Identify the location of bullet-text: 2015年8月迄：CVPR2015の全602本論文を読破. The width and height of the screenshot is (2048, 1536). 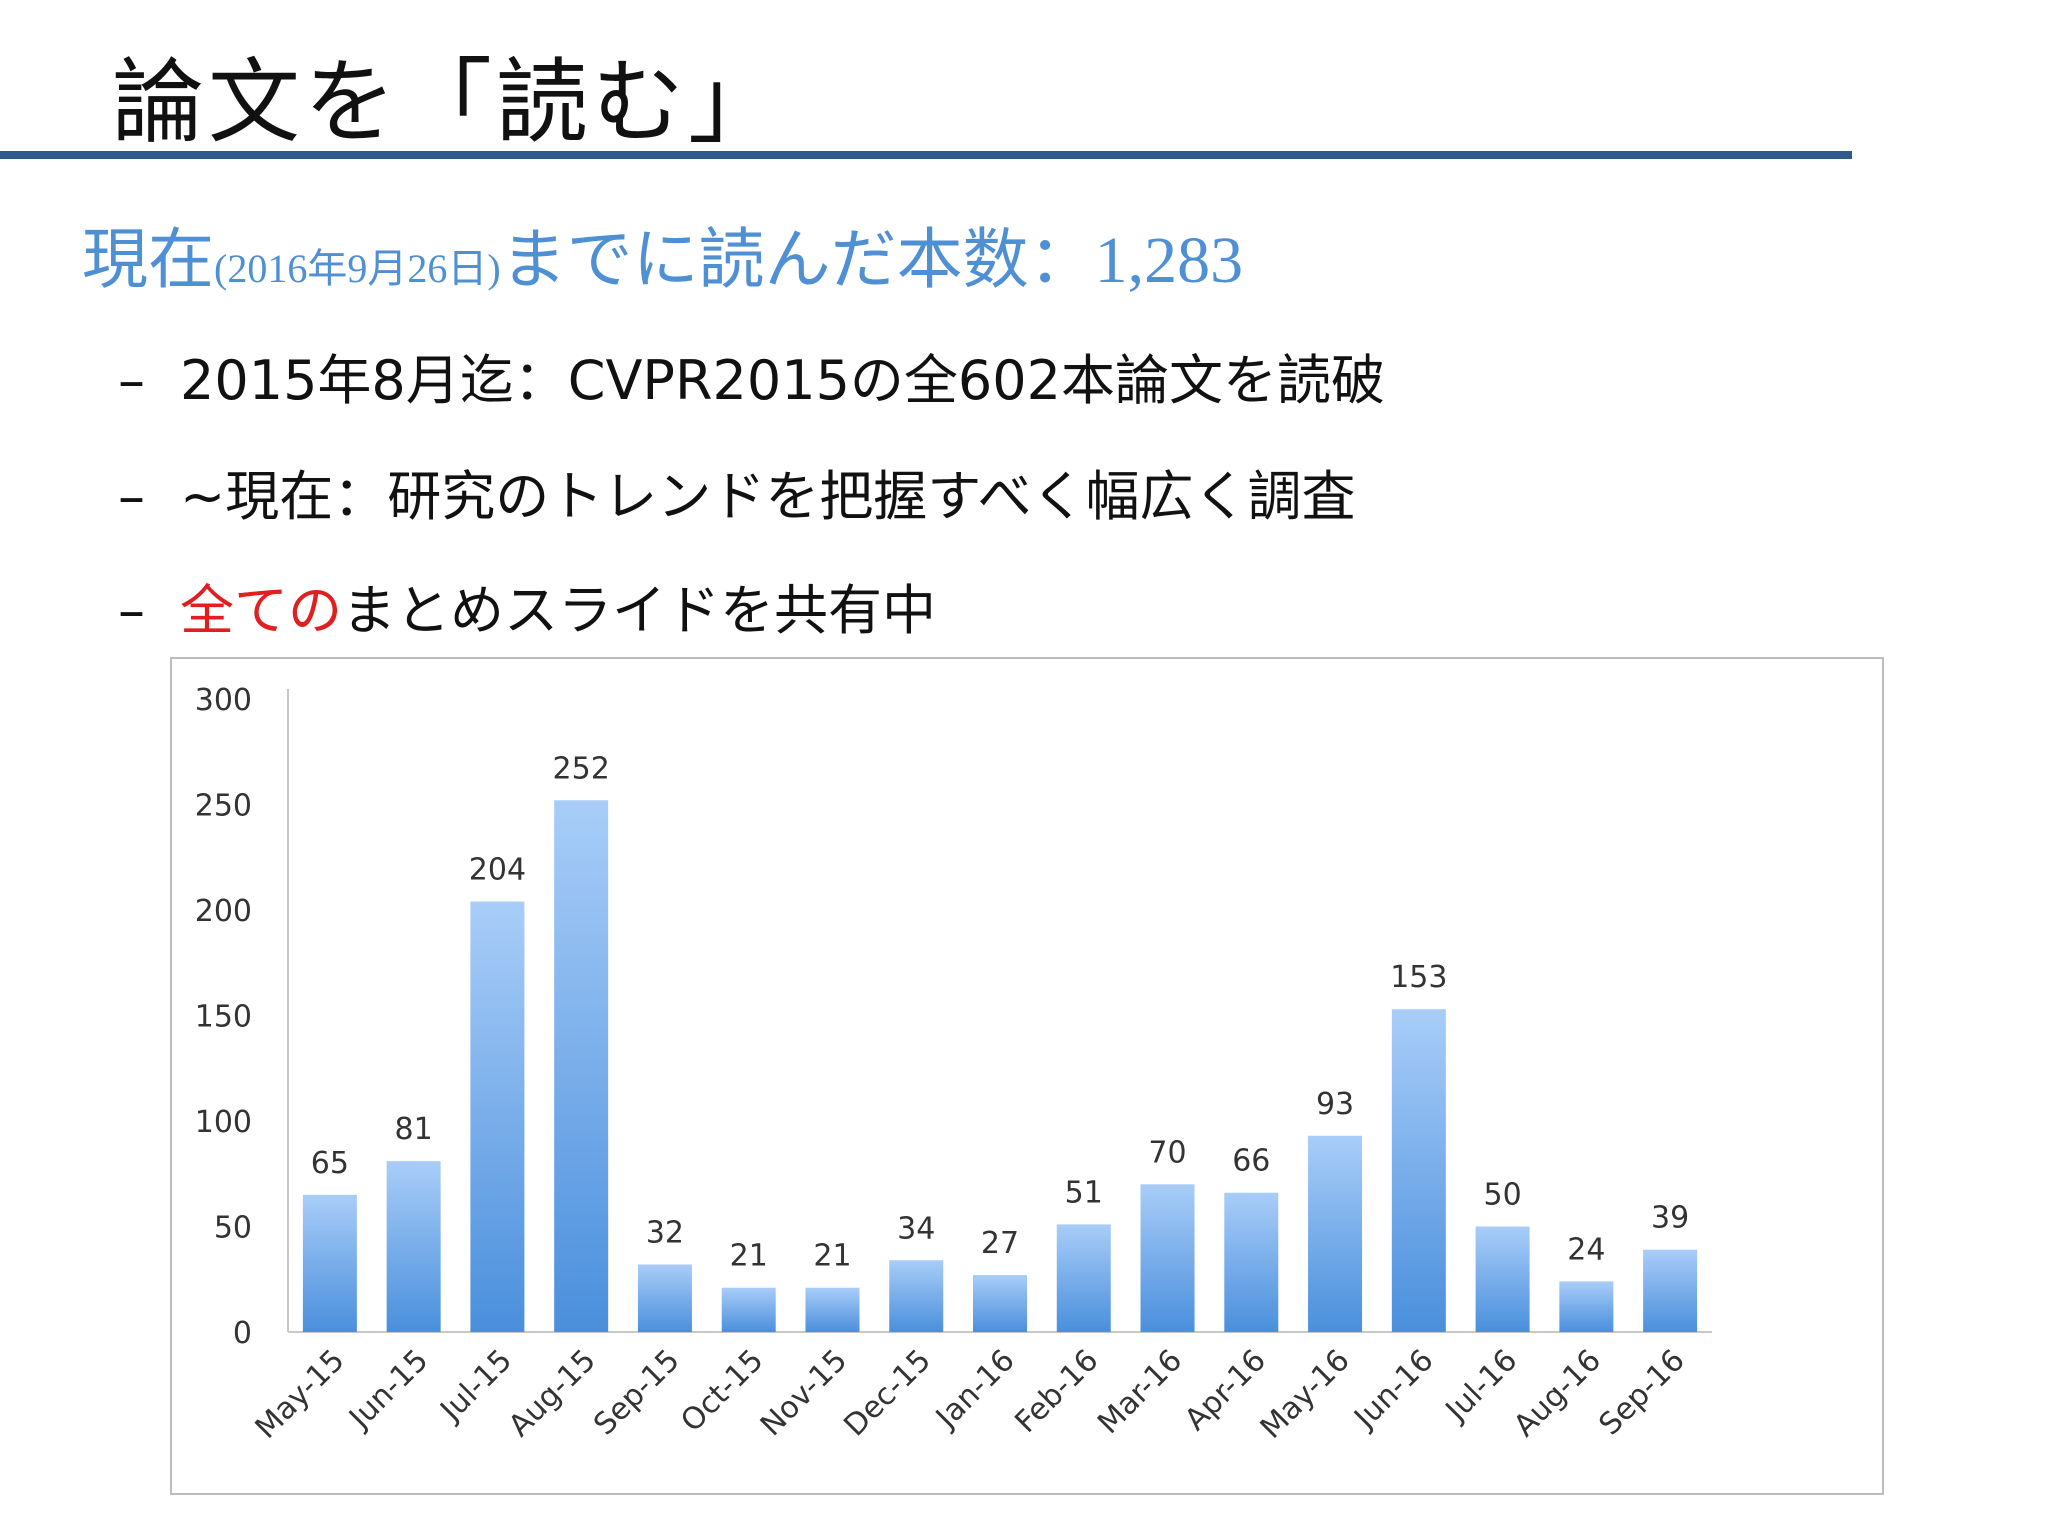
(783, 380).